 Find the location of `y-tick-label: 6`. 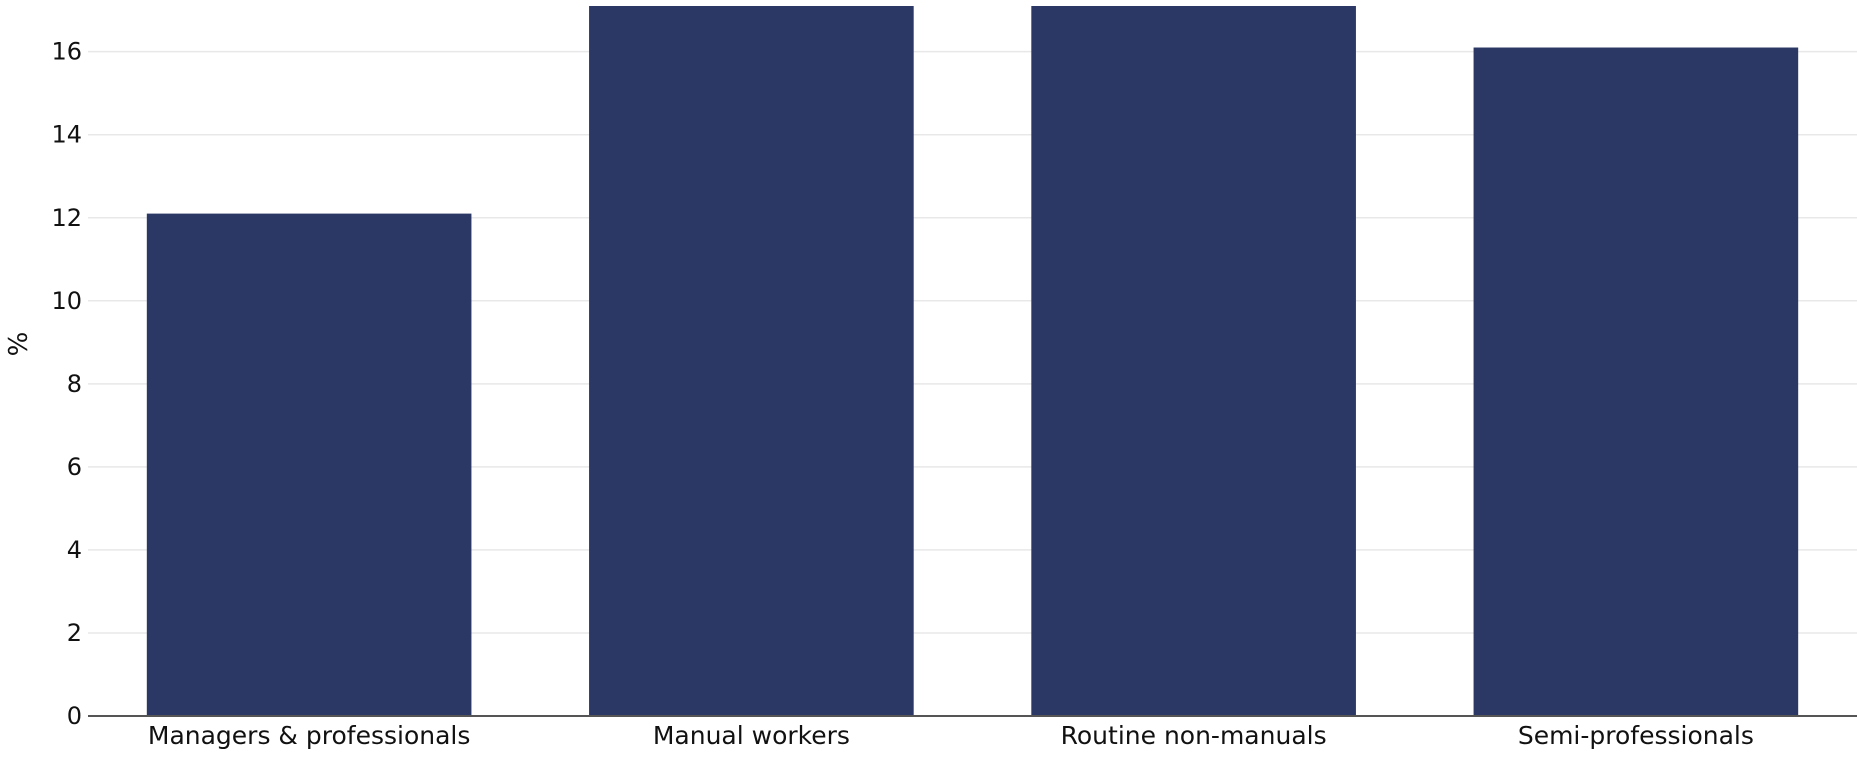

y-tick-label: 6 is located at coordinates (74, 467).